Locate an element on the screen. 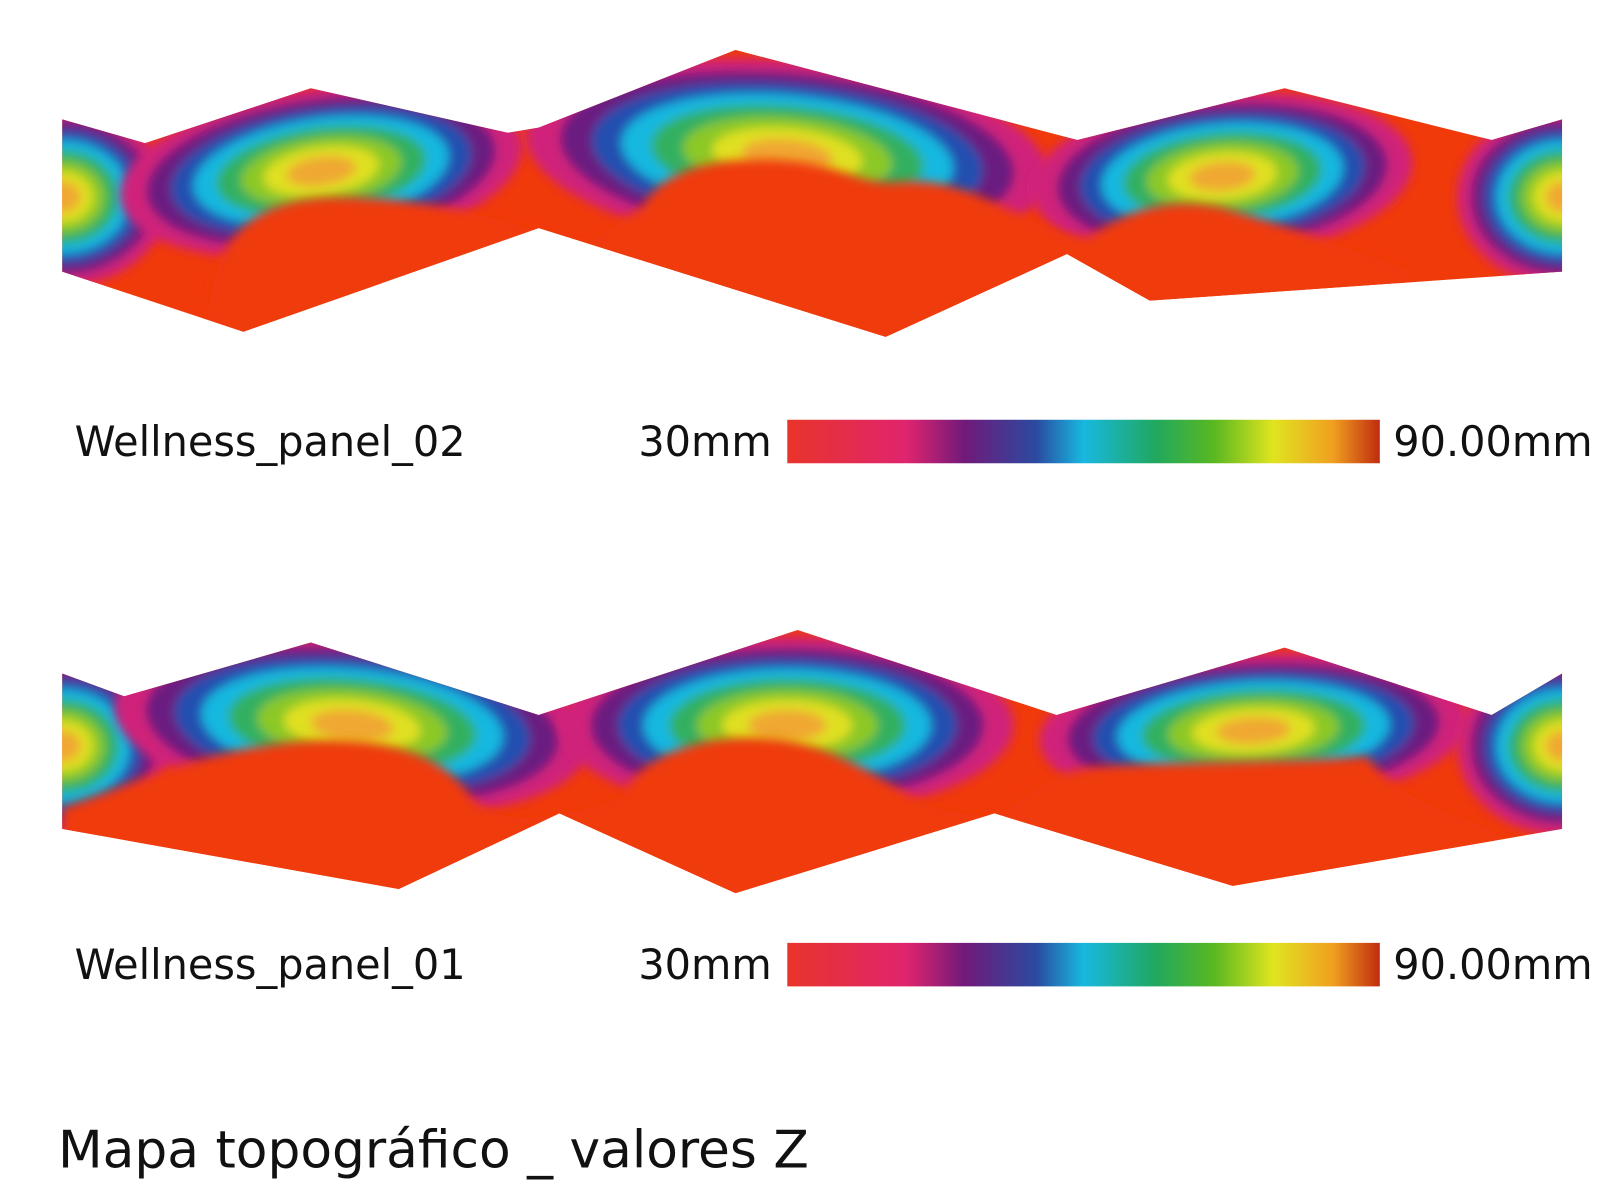 This screenshot has width=1616, height=1200. panel-name: Wellness_panel_02 is located at coordinates (270, 442).